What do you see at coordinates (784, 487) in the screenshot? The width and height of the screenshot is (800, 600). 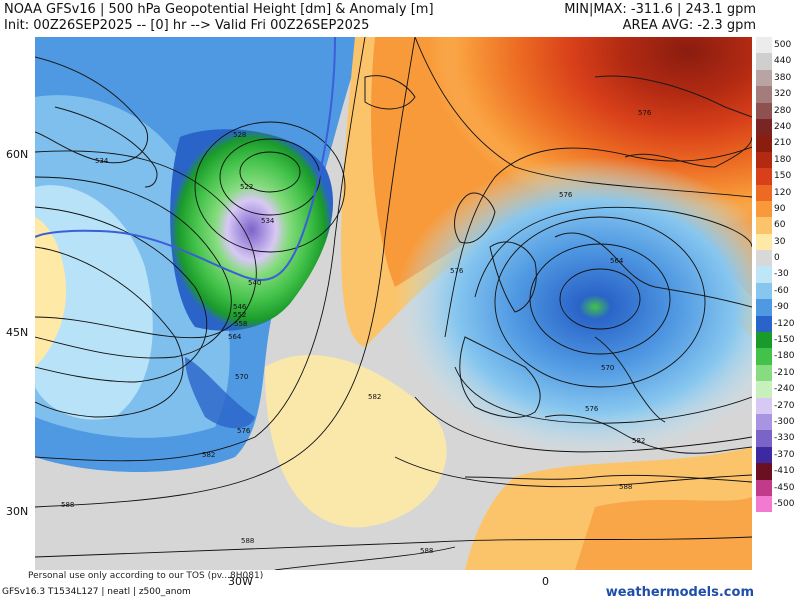 I see `colorbar-label: -450` at bounding box center [784, 487].